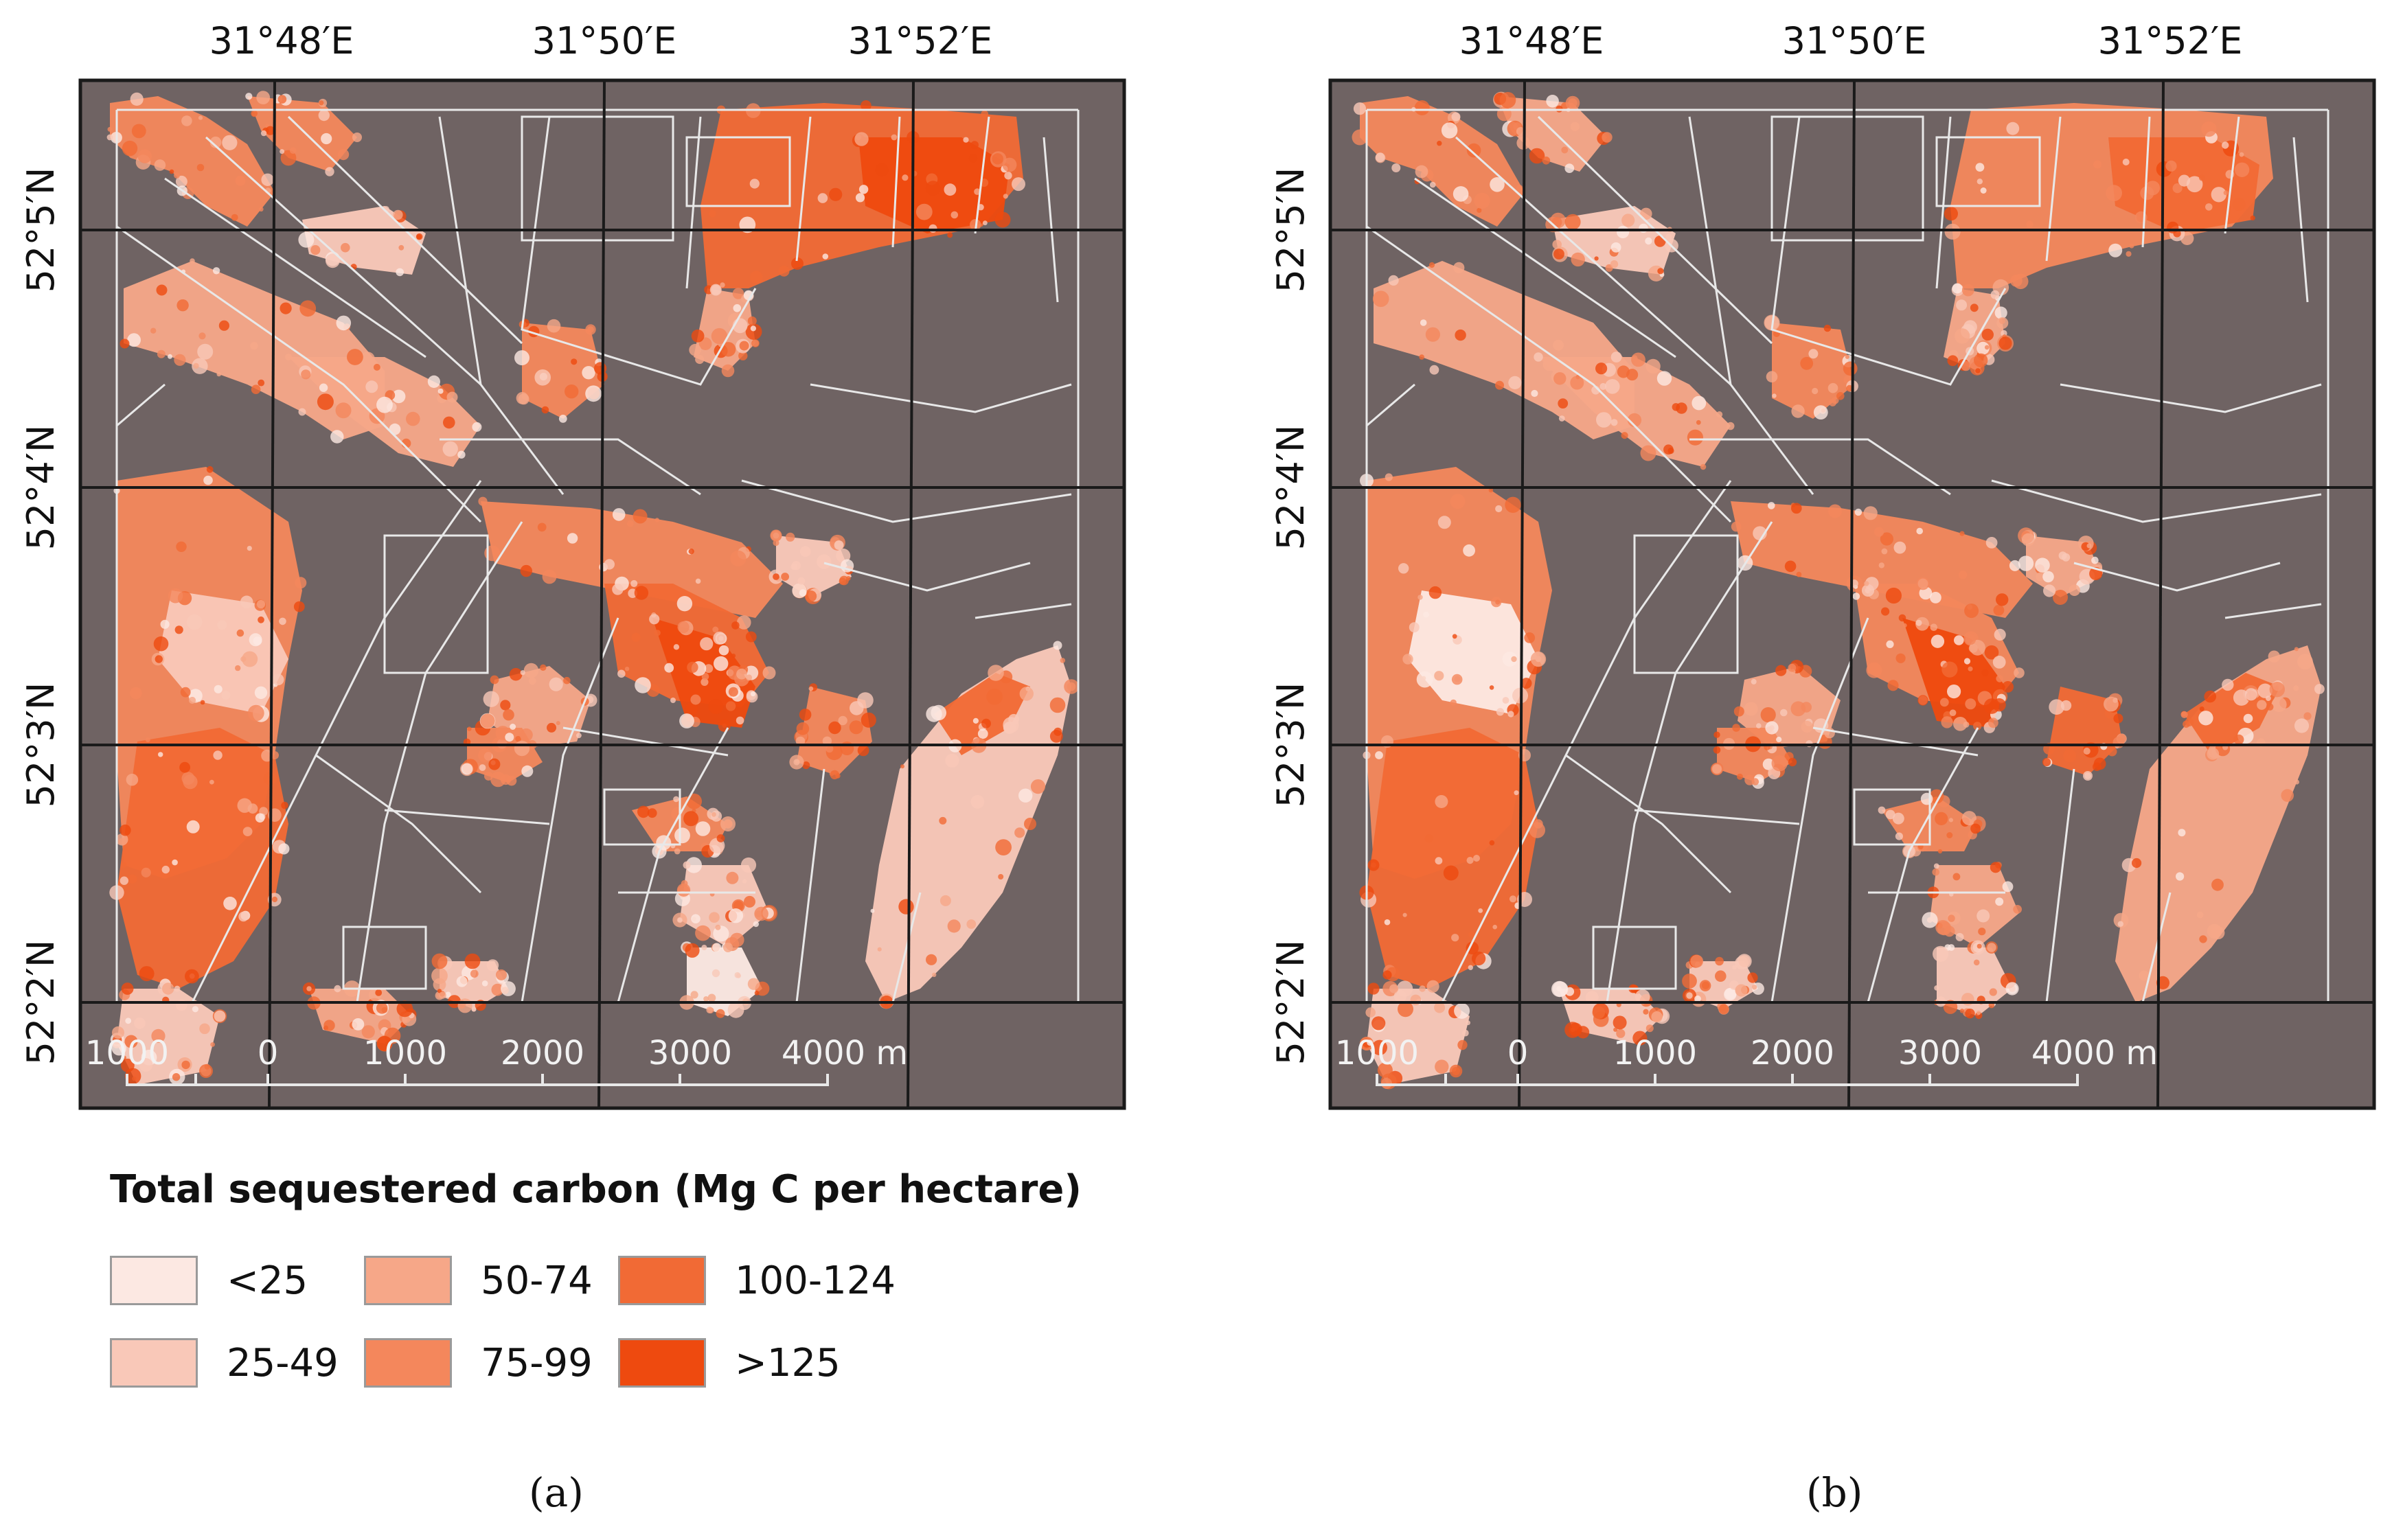 This screenshot has height=1540, width=2392. What do you see at coordinates (209, 1280) in the screenshot?
I see `legend-item: <25` at bounding box center [209, 1280].